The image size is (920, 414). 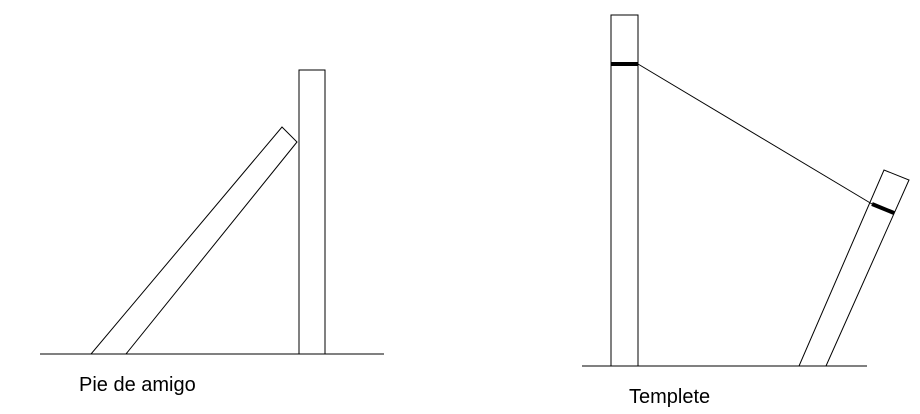 I want to click on guy-wire, so click(x=755, y=134).